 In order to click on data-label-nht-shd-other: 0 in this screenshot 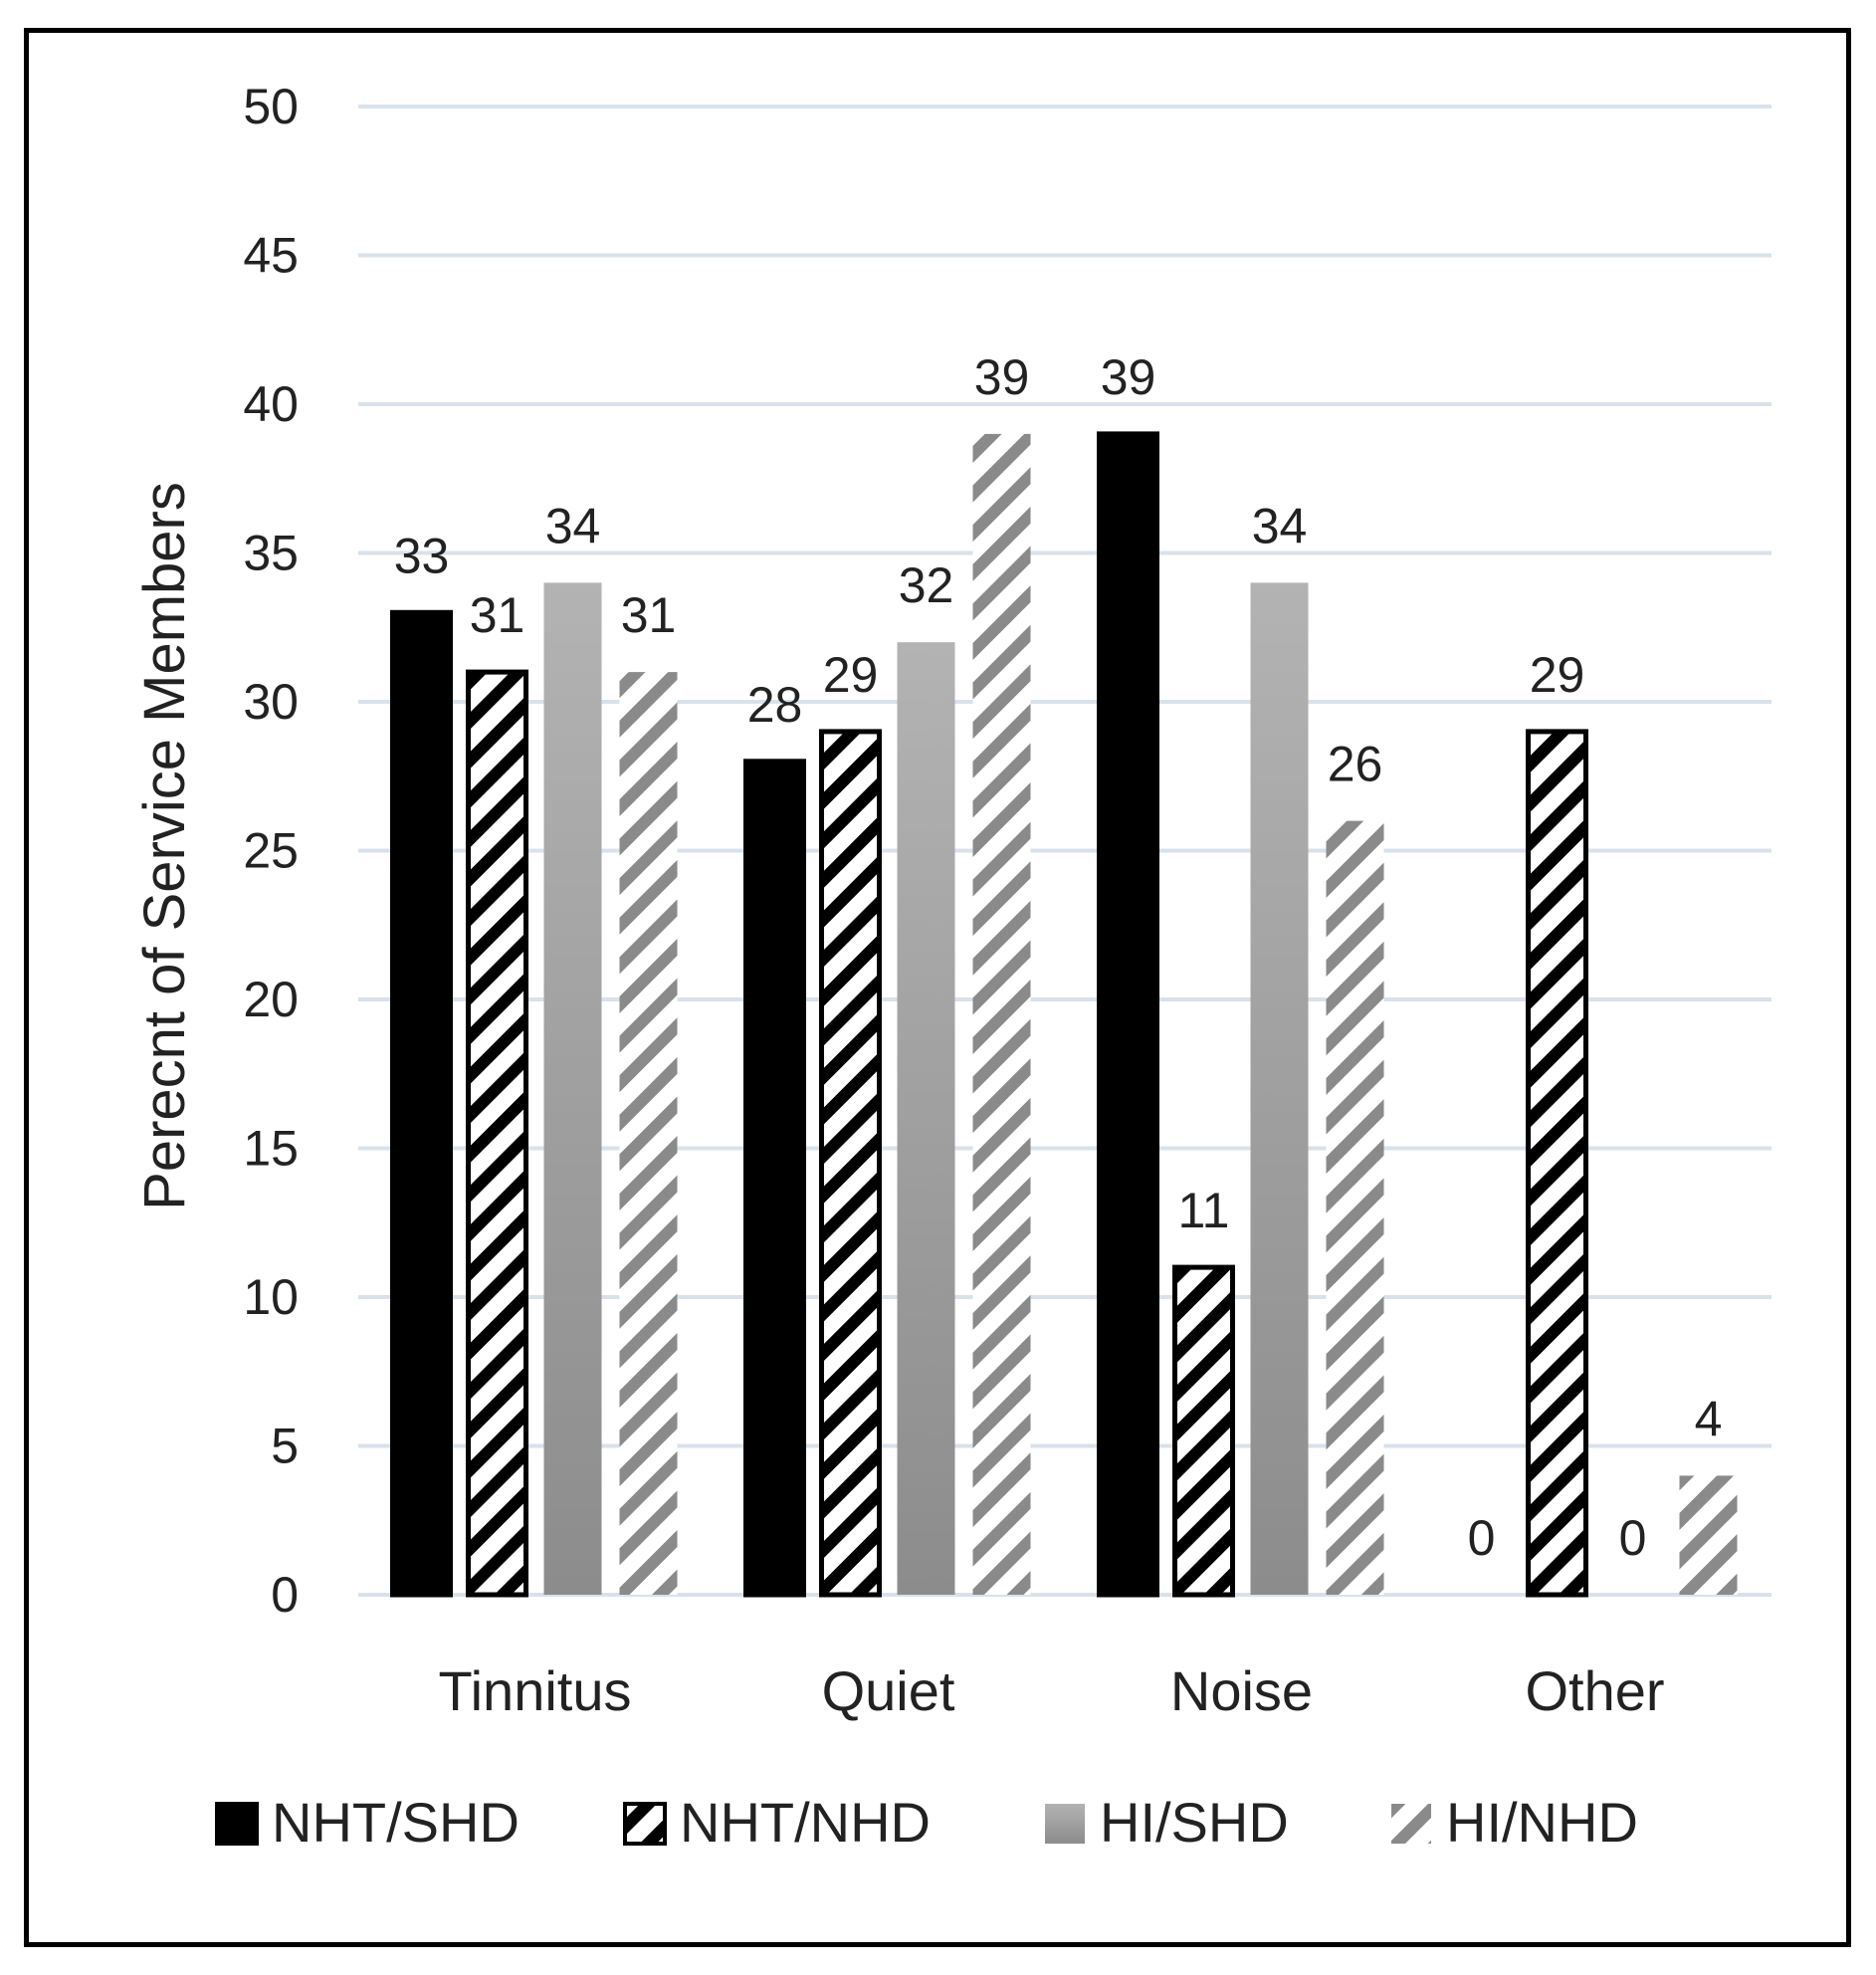, I will do `click(1482, 1538)`.